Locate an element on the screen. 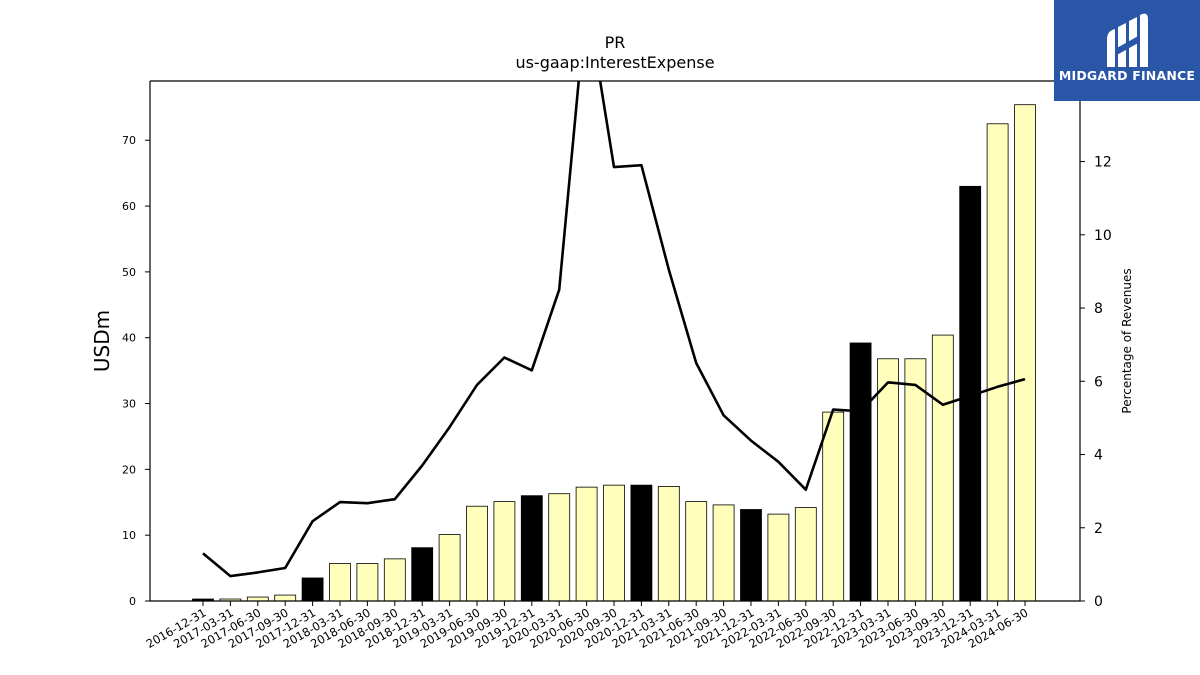 The height and width of the screenshot is (675, 1200). y-tick-label: 70 is located at coordinates (129, 140).